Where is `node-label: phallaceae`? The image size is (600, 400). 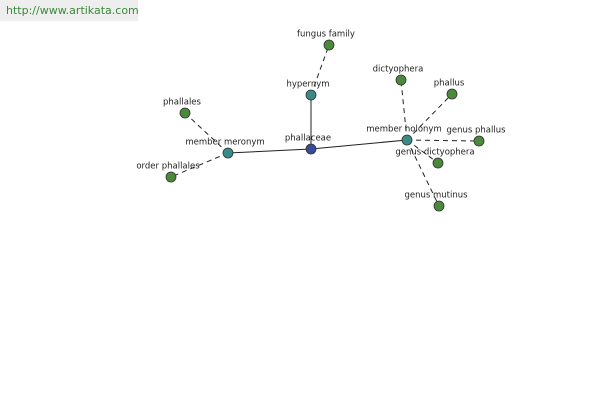
node-label: phallaceae is located at coordinates (308, 139).